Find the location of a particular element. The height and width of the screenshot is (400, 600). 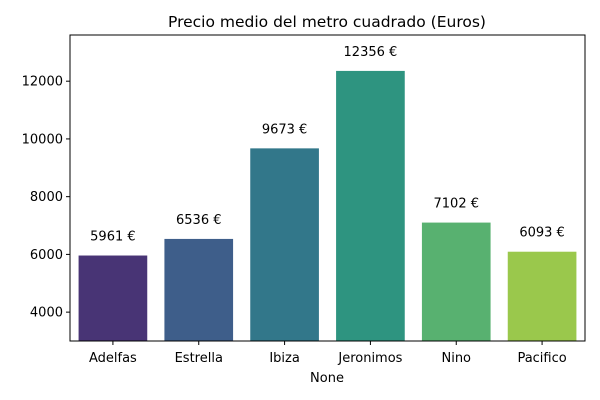

x-axis-label: None is located at coordinates (327, 378).